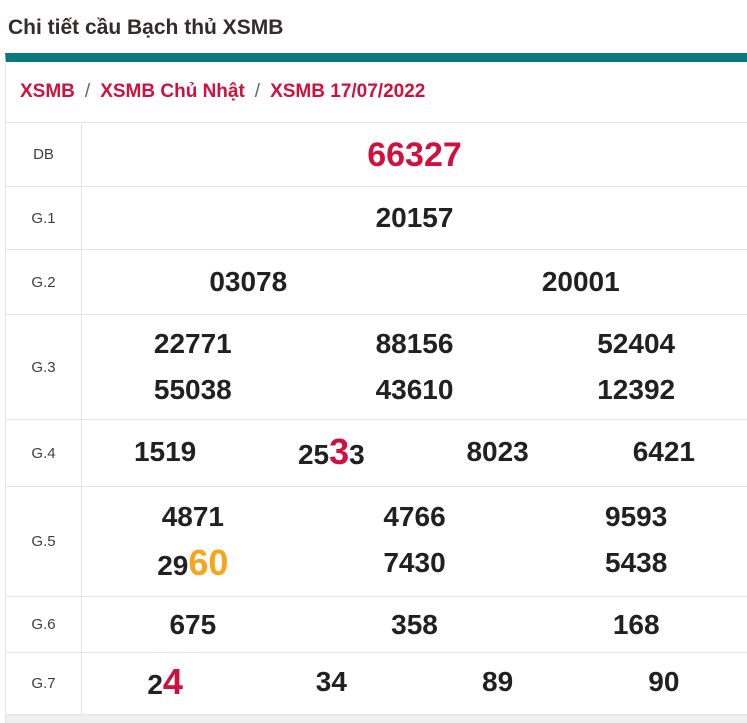 The image size is (747, 723). I want to click on prize-line: 4871 4766 9593, so click(414, 517).